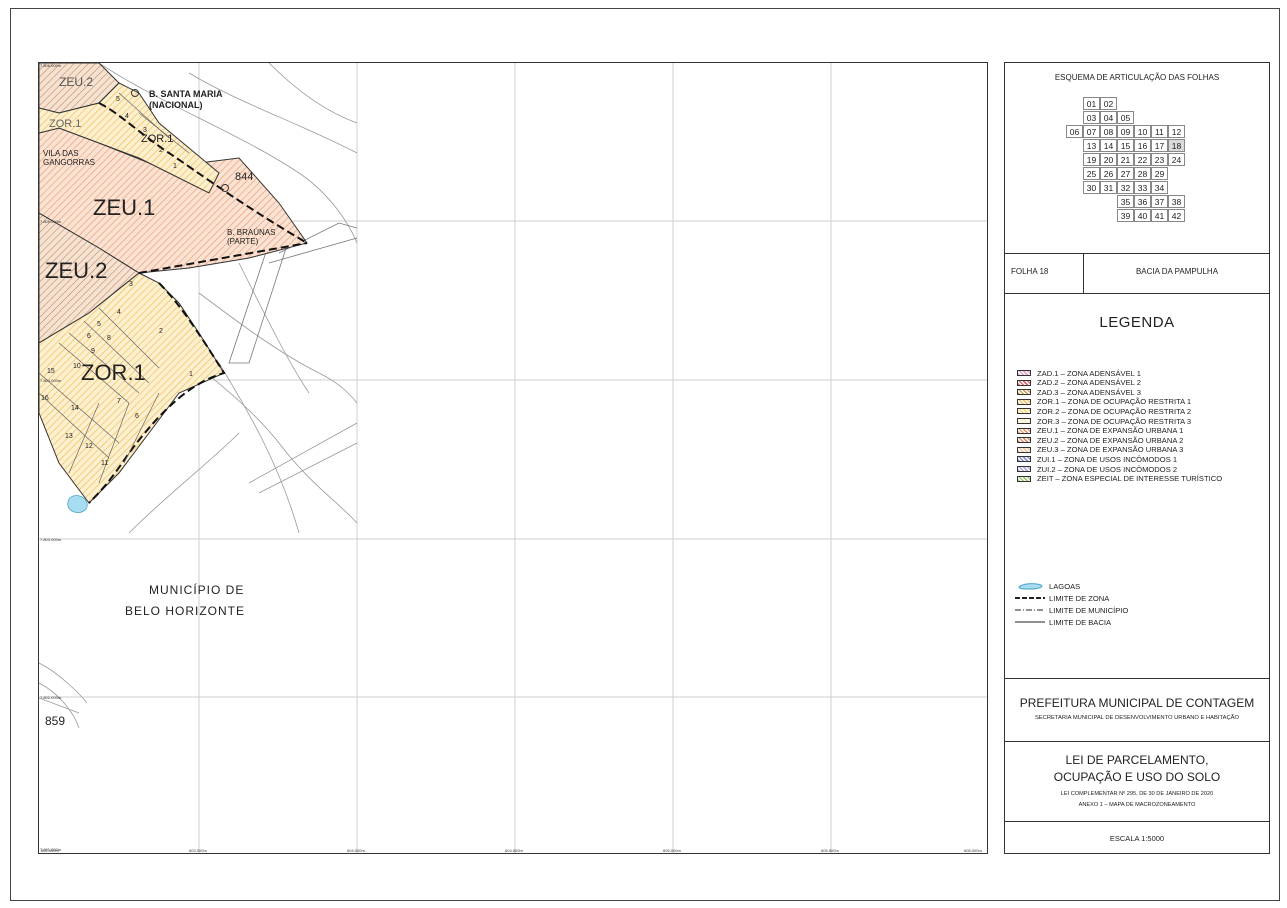  Describe the element at coordinates (1142, 187) in the screenshot. I see `index-cell-33: 33` at that location.